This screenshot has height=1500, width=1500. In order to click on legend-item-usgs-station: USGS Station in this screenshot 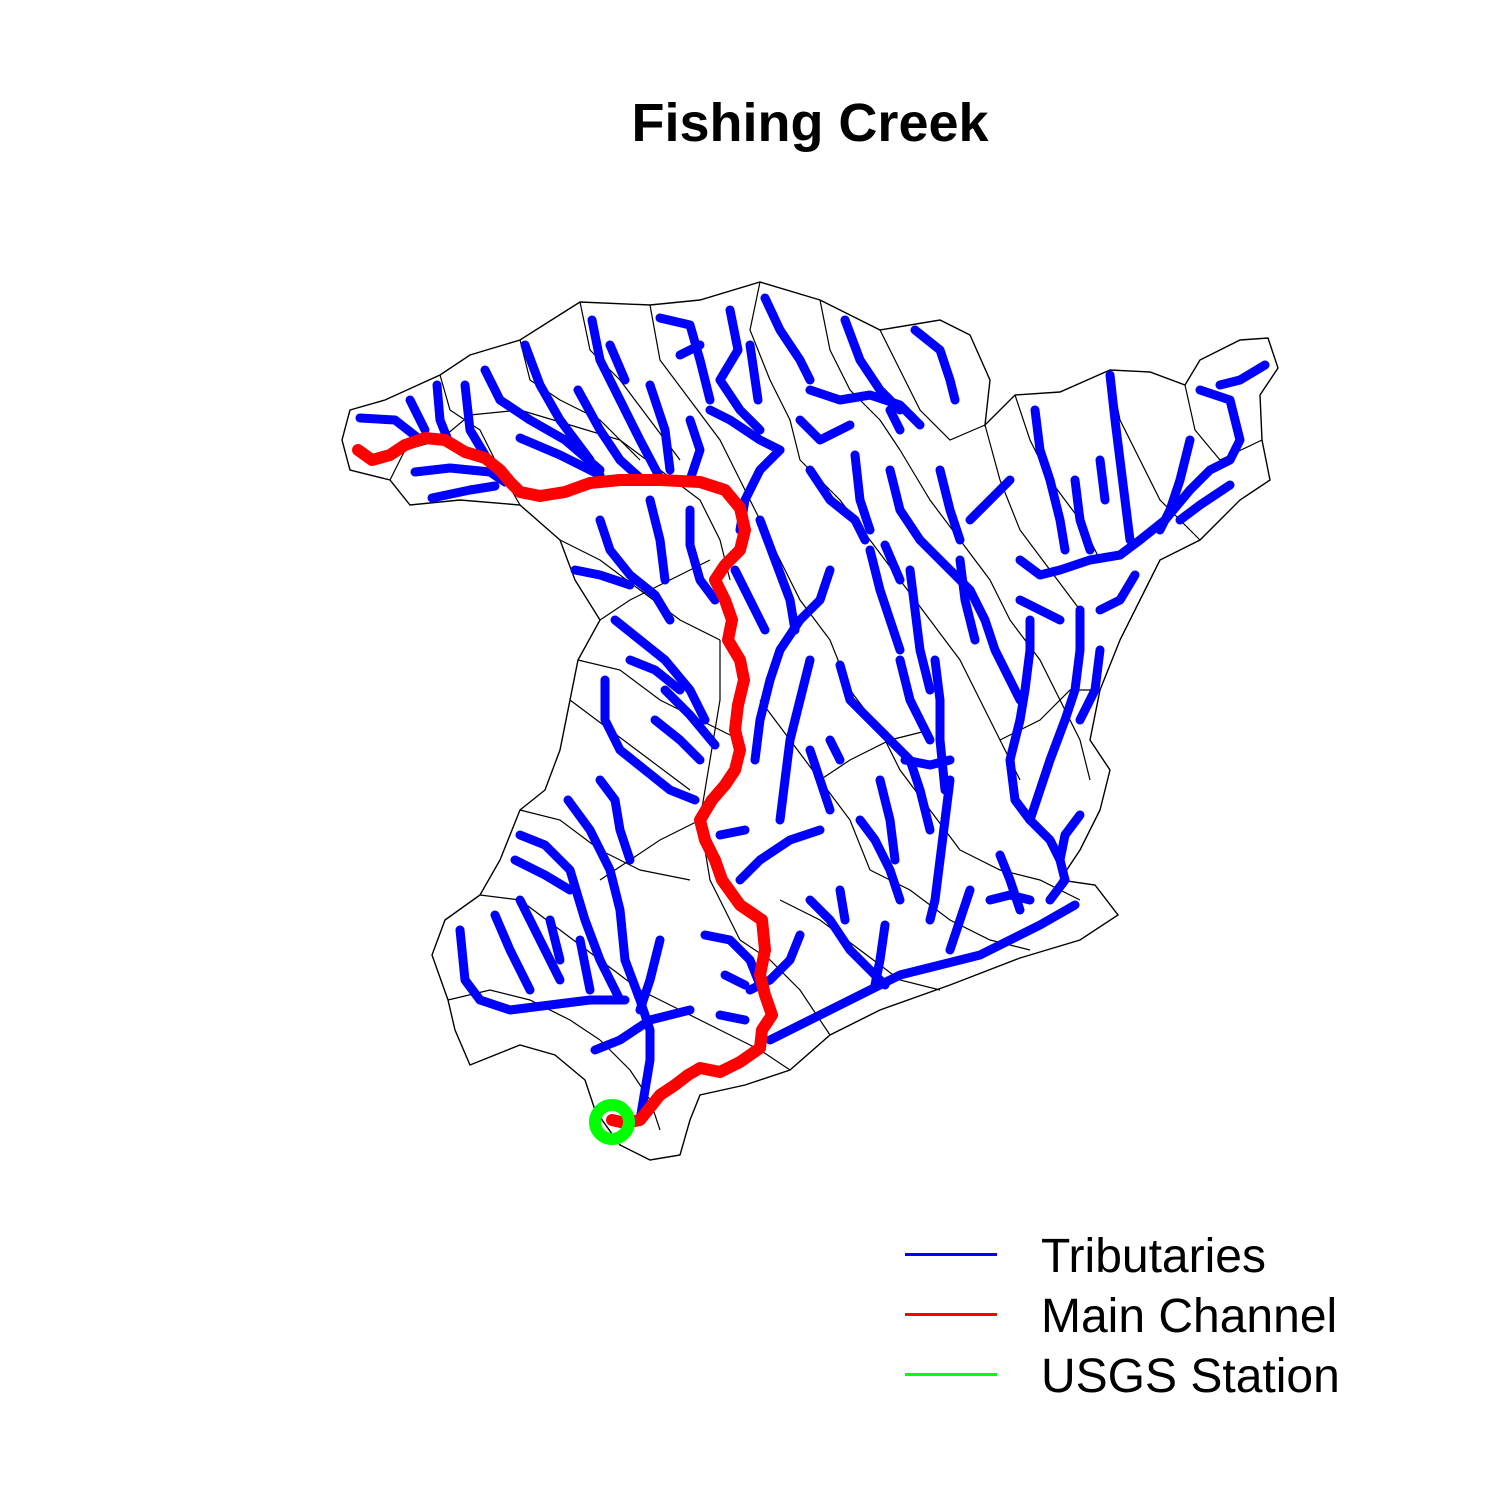, I will do `click(1160, 1375)`.